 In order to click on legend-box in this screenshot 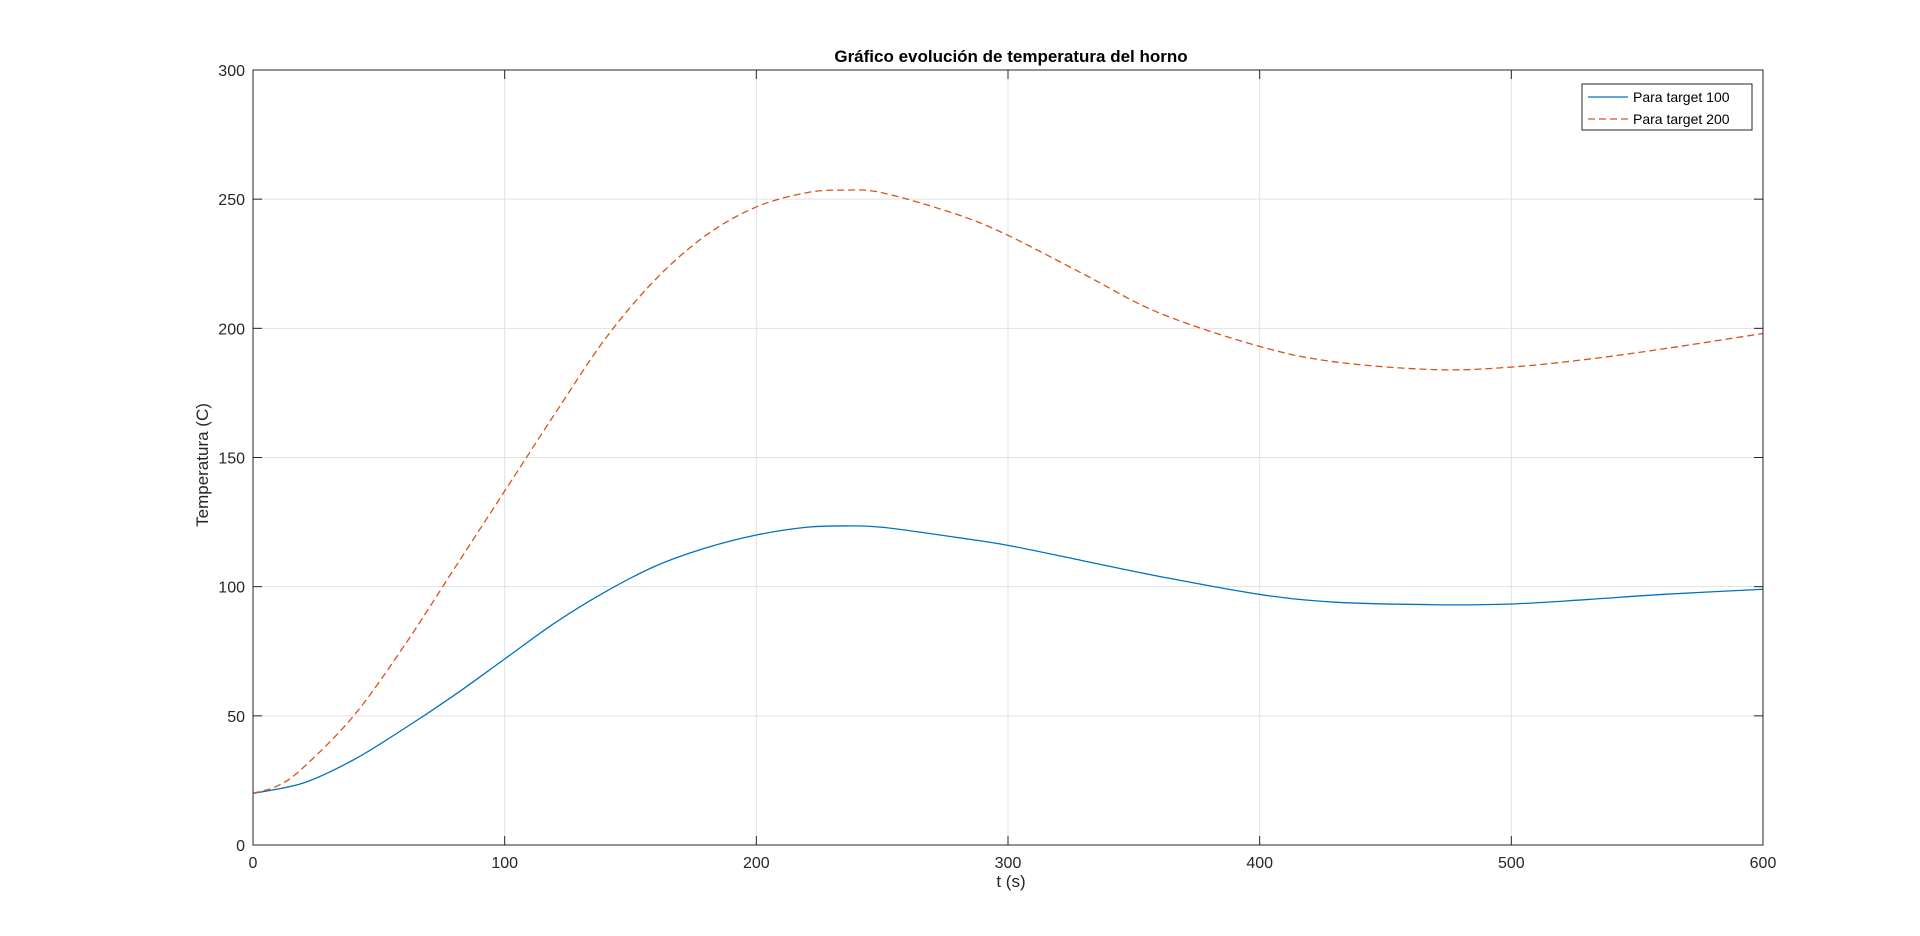, I will do `click(1667, 107)`.